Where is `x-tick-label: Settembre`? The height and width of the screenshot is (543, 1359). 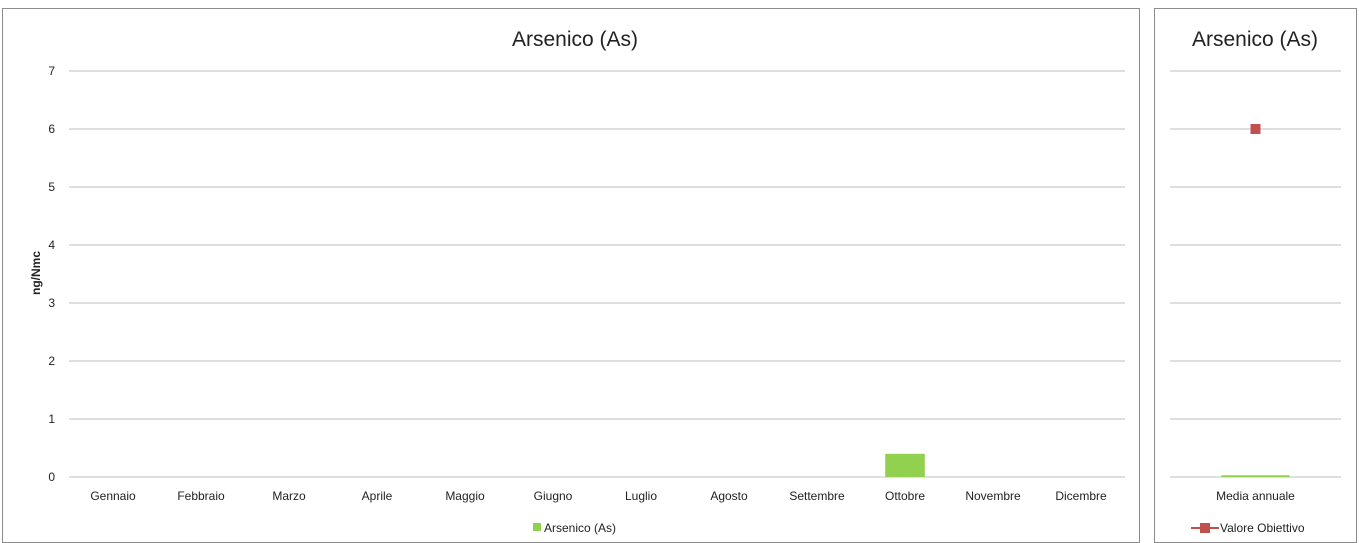
x-tick-label: Settembre is located at coordinates (817, 496).